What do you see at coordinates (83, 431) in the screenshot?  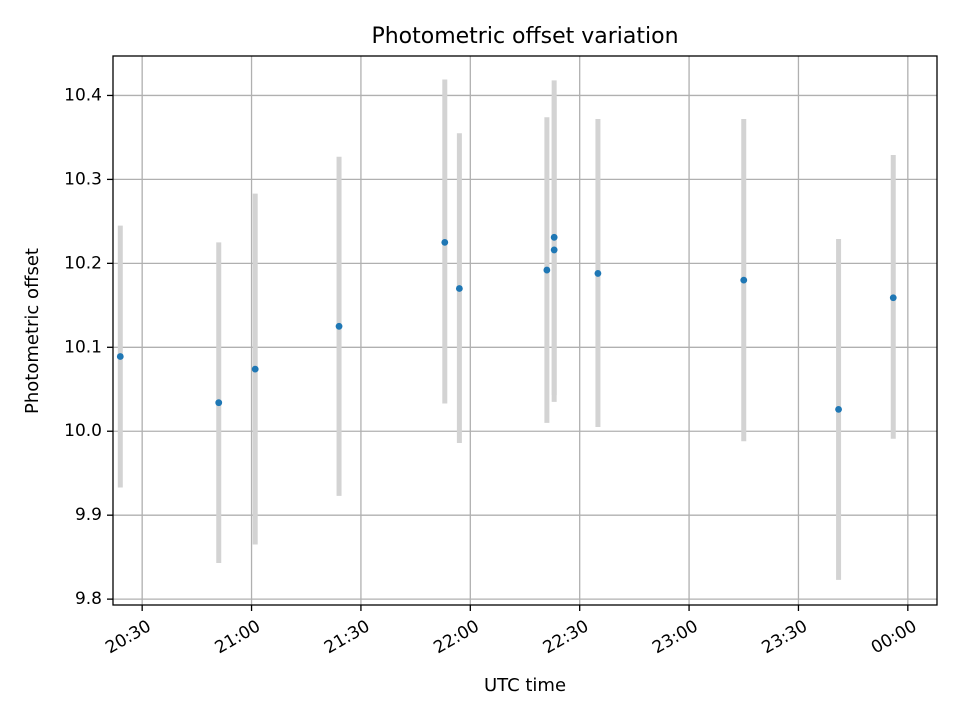 I see `y-tick-label: 10.0` at bounding box center [83, 431].